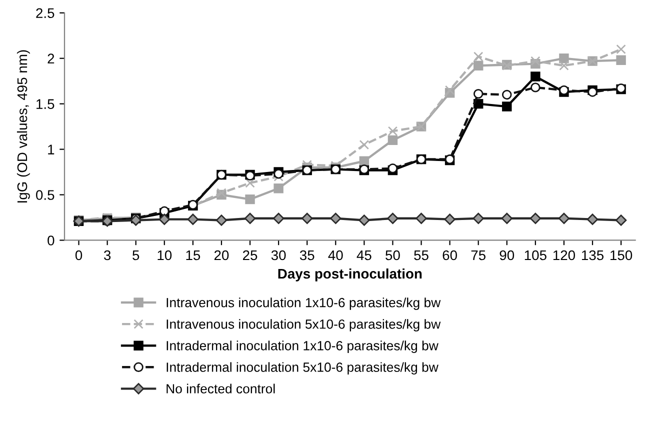 The image size is (645, 429). Describe the element at coordinates (78, 255) in the screenshot. I see `x-tick-label: 0` at that location.